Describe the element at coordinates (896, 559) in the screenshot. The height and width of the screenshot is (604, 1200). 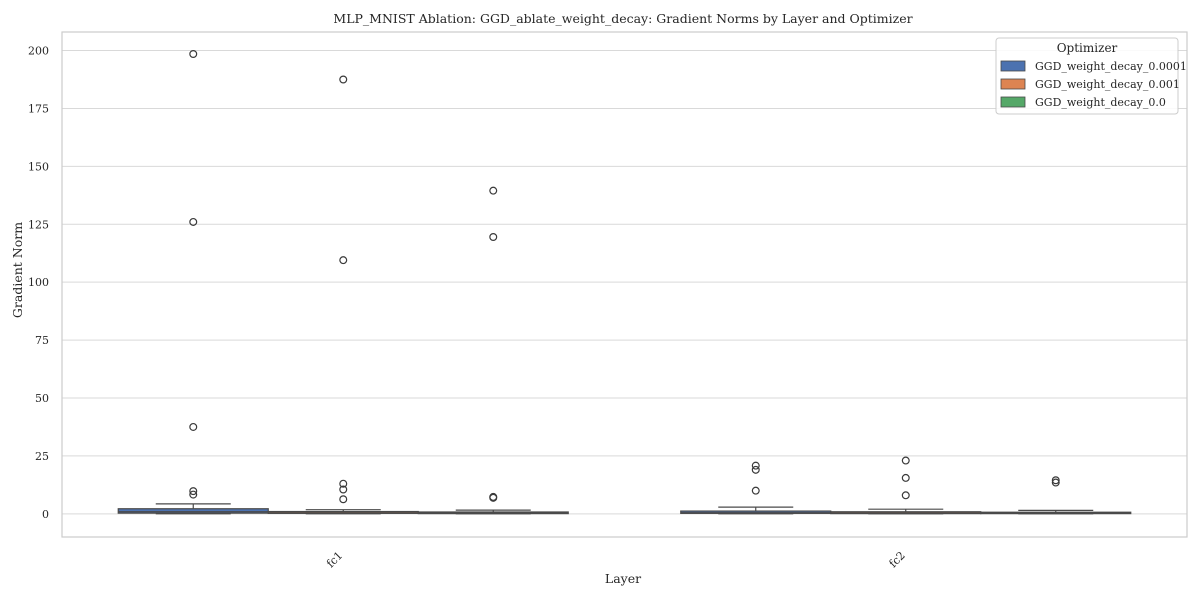
I see `x-tick-label: fc2` at that location.